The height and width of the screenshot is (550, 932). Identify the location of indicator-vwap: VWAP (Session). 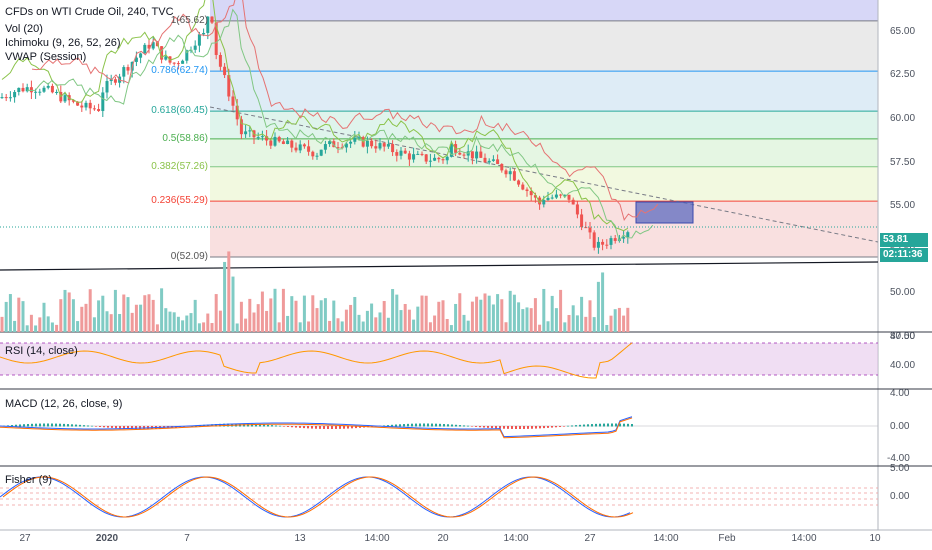
(45, 57).